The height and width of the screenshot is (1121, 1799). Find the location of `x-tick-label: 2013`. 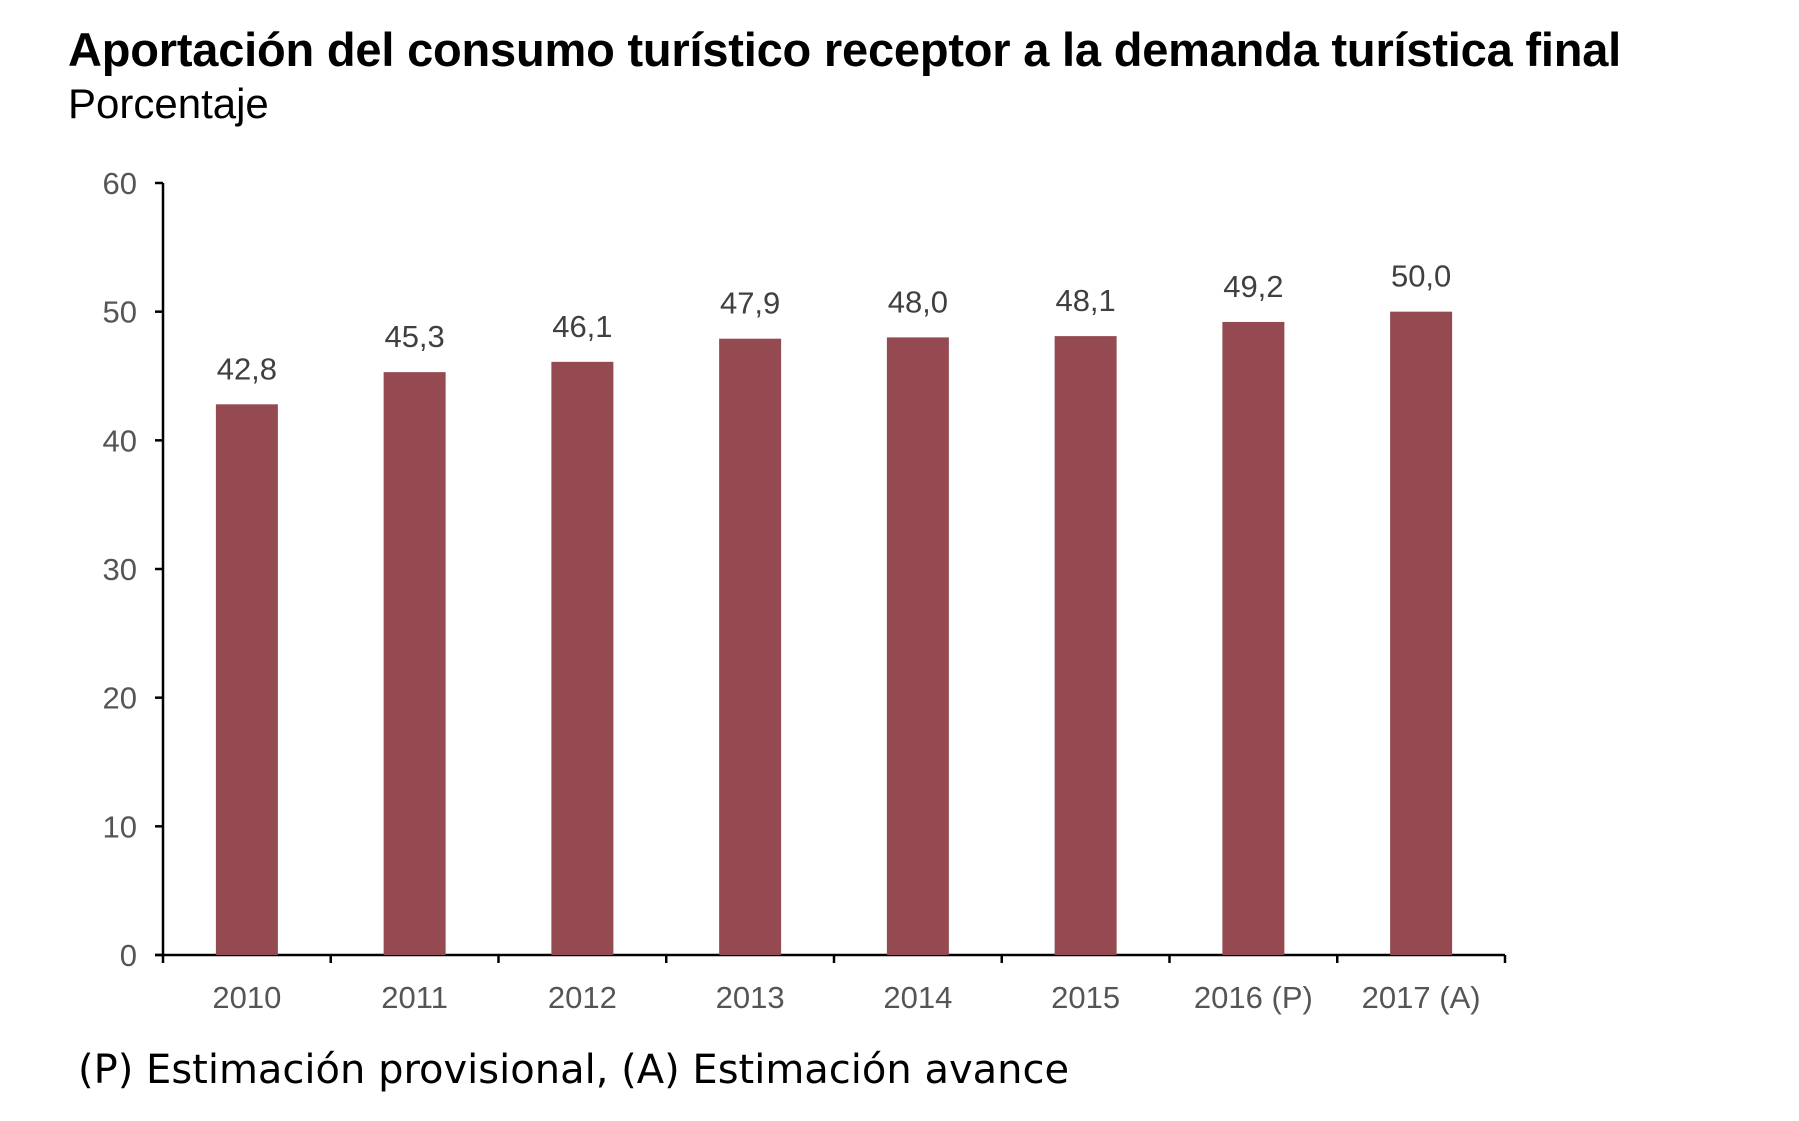

x-tick-label: 2013 is located at coordinates (750, 997).